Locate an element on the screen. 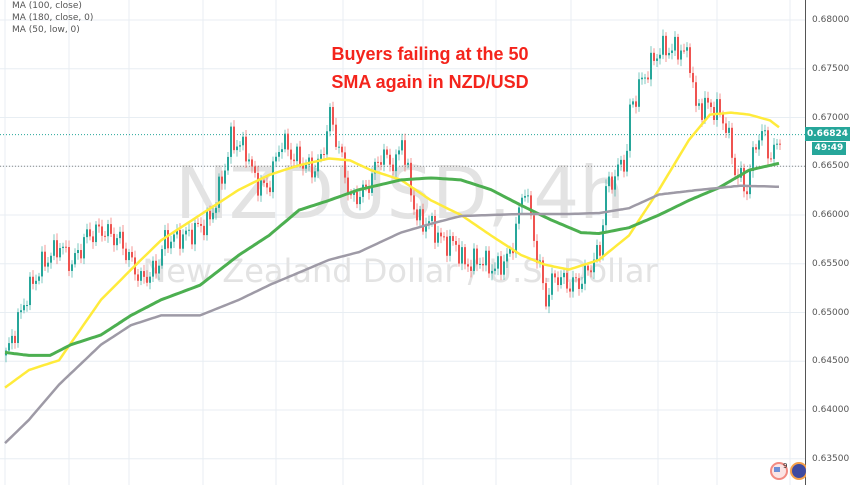 This screenshot has height=485, width=852. nz-flag-icon is located at coordinates (798, 471).